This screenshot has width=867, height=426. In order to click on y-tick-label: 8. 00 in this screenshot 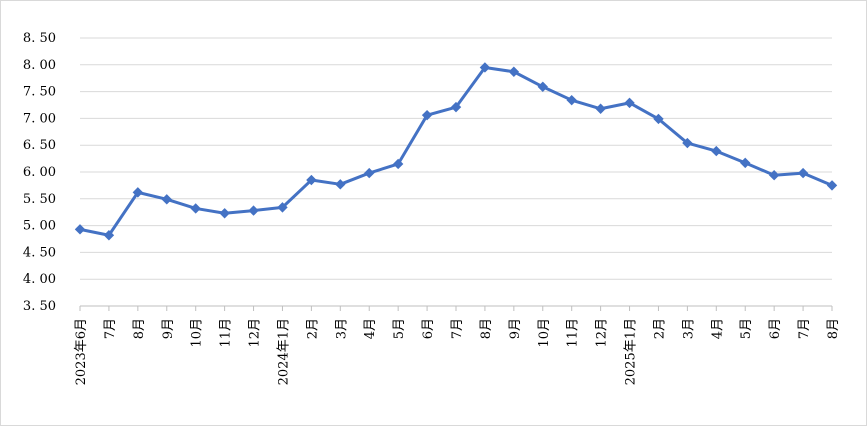, I will do `click(39, 65)`.